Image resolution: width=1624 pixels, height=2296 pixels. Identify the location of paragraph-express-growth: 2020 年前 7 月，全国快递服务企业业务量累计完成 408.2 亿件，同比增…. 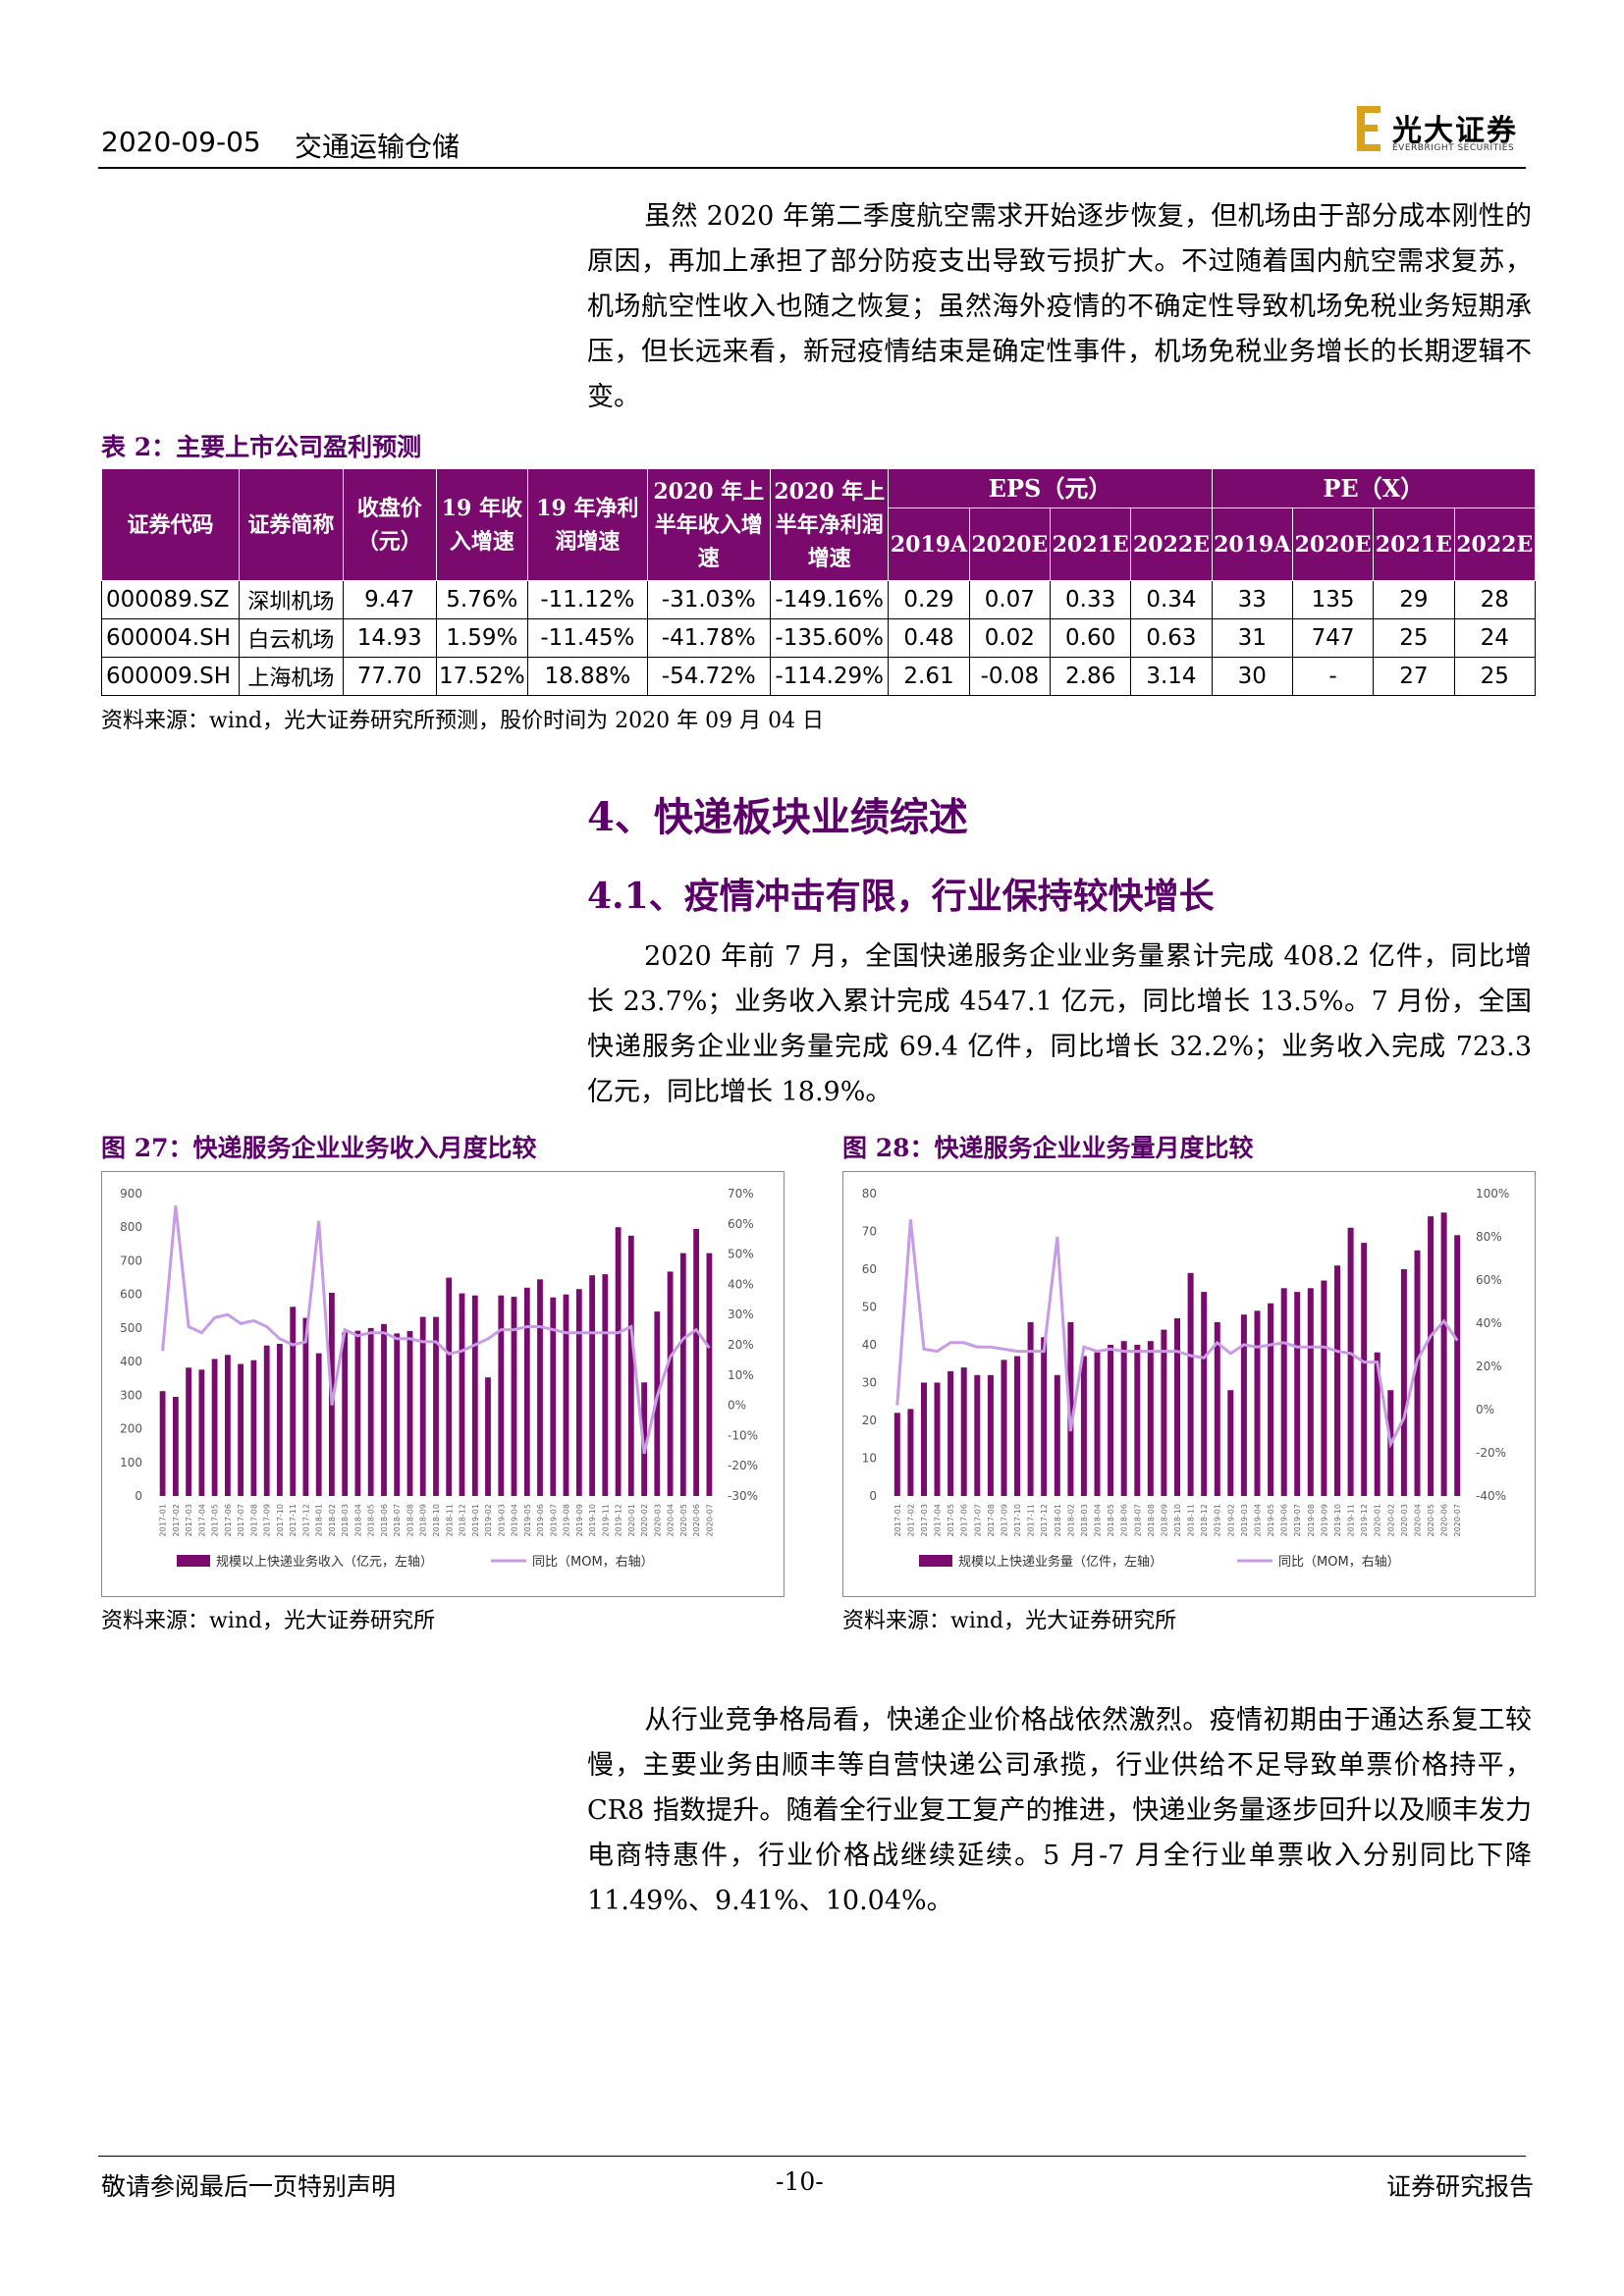
(1059, 1024).